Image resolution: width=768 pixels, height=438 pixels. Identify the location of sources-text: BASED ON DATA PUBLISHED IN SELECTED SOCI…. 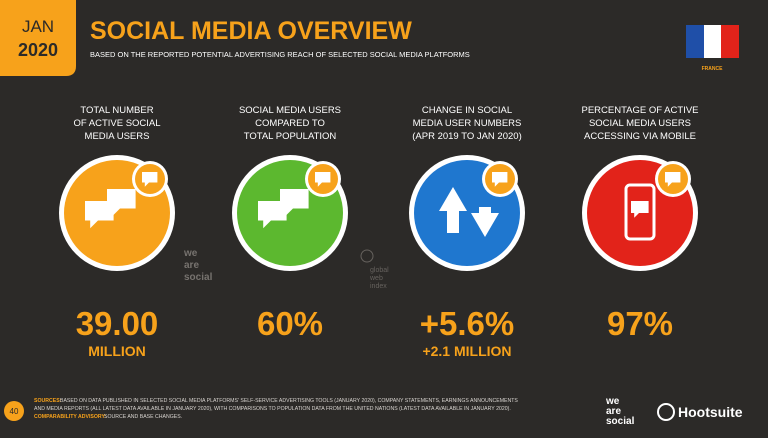
(289, 401).